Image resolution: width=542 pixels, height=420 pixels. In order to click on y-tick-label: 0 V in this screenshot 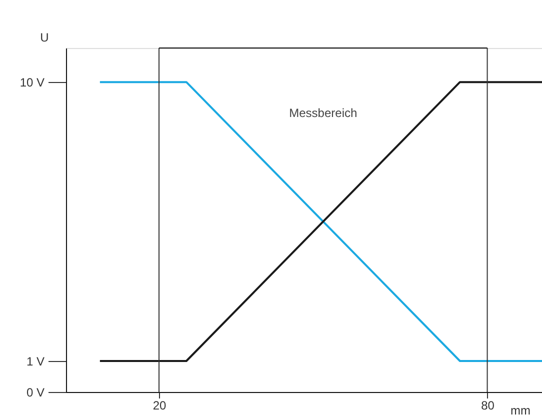, I will do `click(35, 393)`.